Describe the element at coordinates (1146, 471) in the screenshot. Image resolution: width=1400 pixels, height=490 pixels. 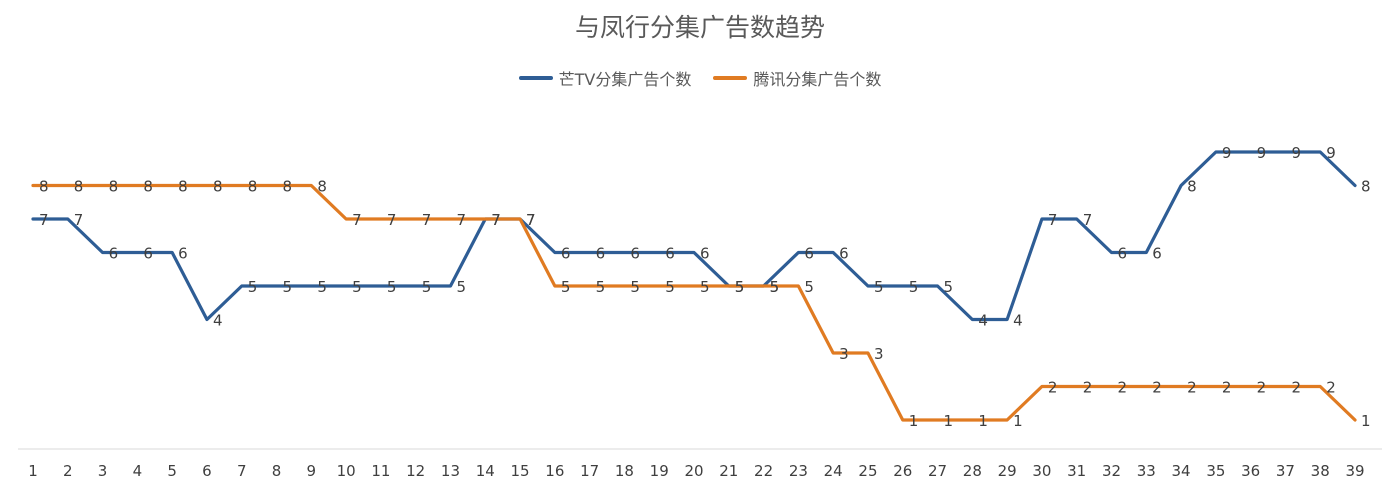
I see `x-tick-label: 33` at that location.